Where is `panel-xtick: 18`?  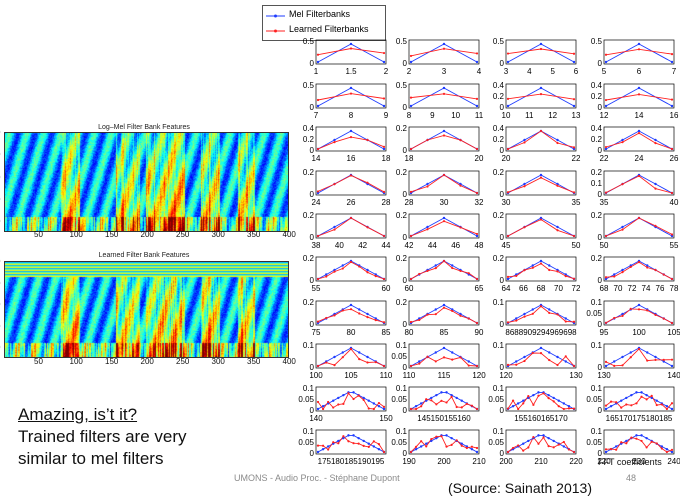
panel-xtick: 18 is located at coordinates (386, 158).